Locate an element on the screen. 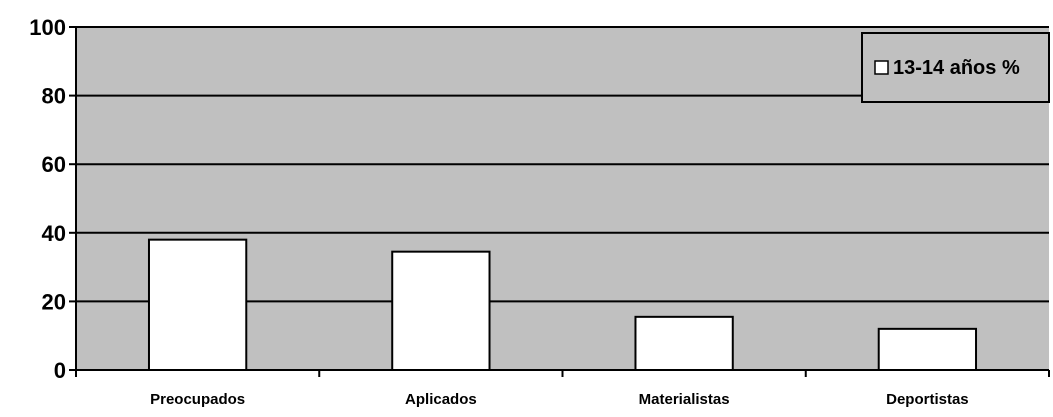 Image resolution: width=1053 pixels, height=417 pixels. x-tick-label: Materialistas is located at coordinates (684, 399).